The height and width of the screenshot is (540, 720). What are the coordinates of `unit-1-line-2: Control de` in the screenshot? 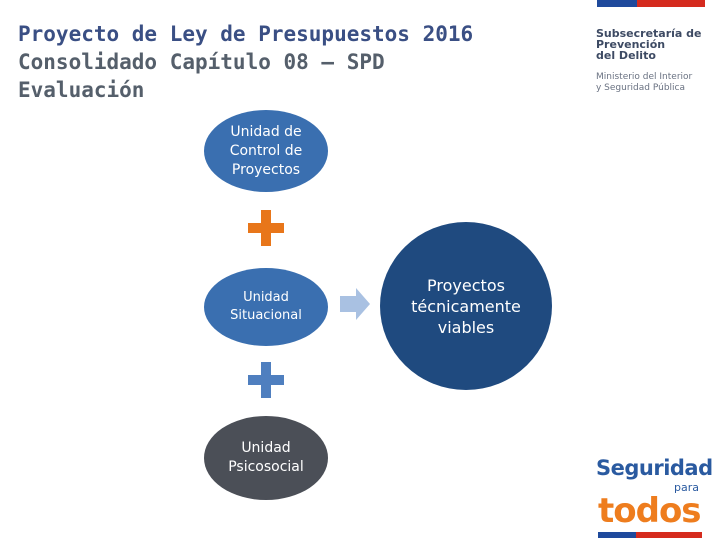 It's located at (266, 150).